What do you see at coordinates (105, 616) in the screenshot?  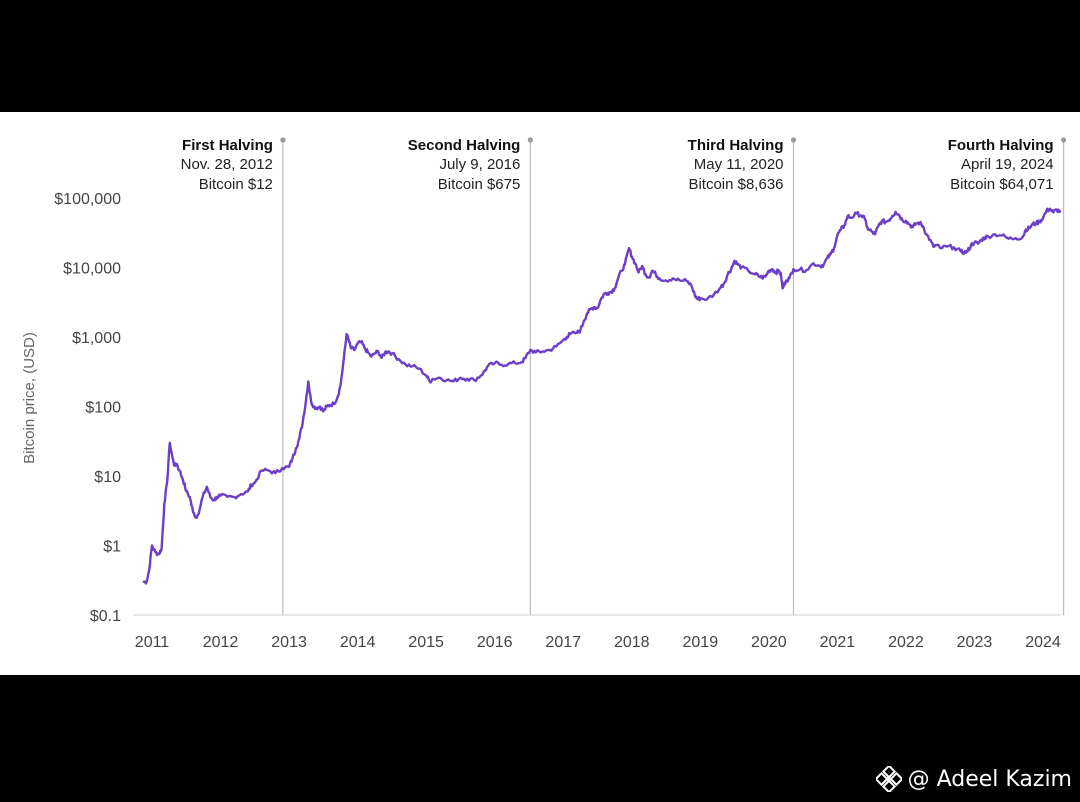 I see `y-tick-label: $0.1` at bounding box center [105, 616].